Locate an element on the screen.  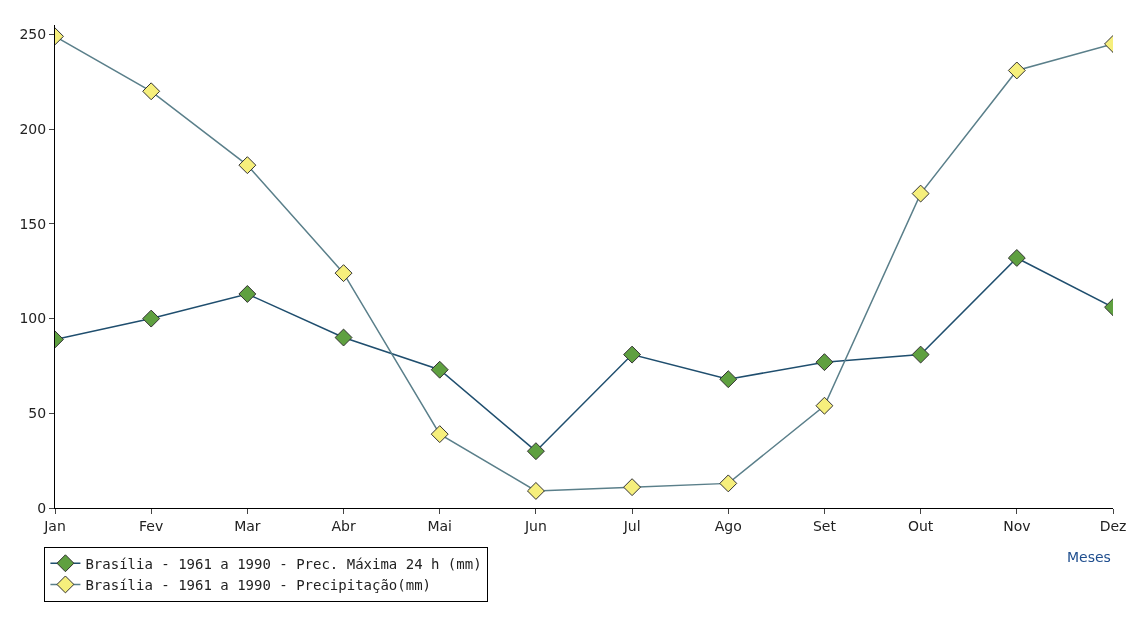
x-tick-label: Set is located at coordinates (824, 525).